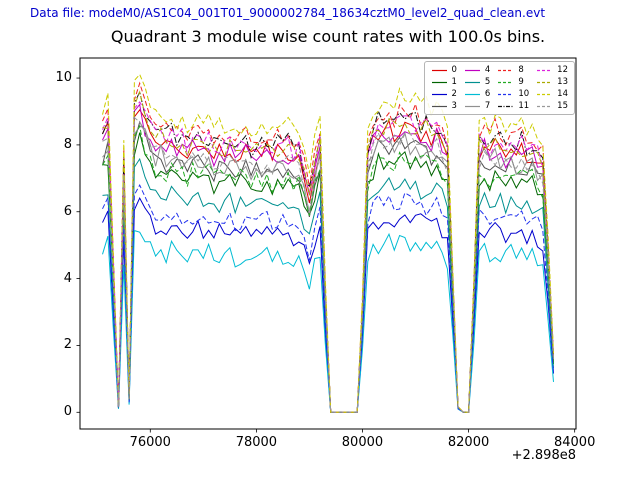 This screenshot has height=480, width=640. What do you see at coordinates (454, 82) in the screenshot?
I see `legend-label: 1` at bounding box center [454, 82].